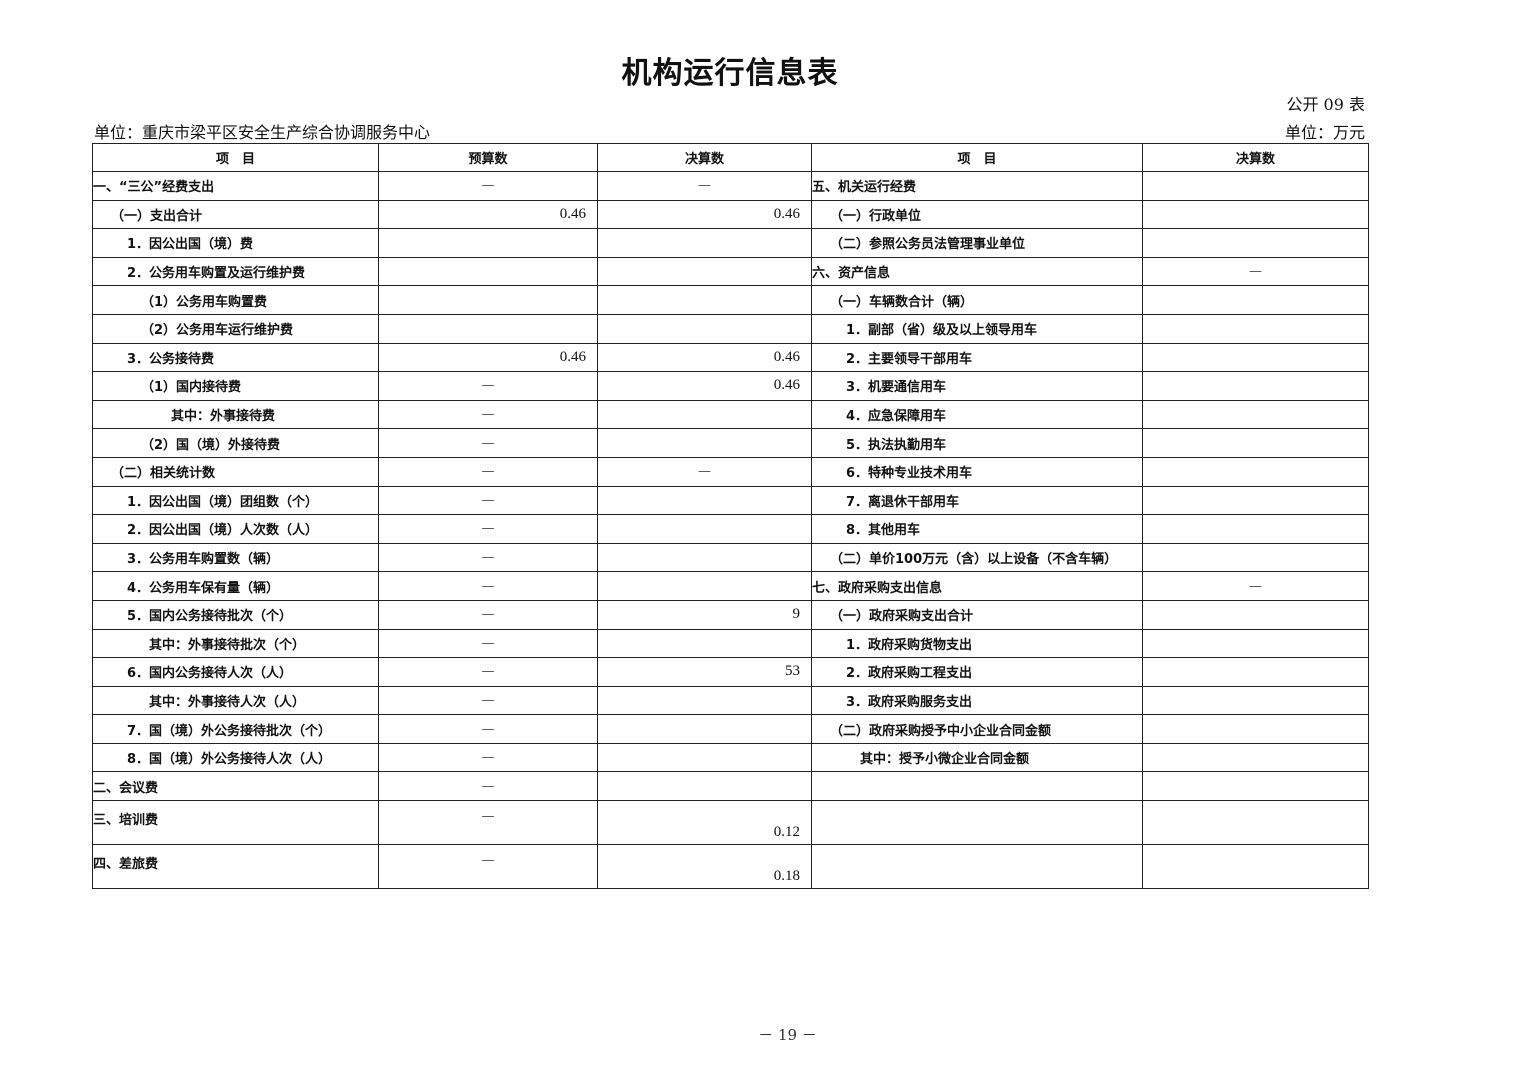 The height and width of the screenshot is (1069, 1515). Describe the element at coordinates (730, 471) in the screenshot. I see `table-row: （二）相关统计数 — —6．特种专业技术用车` at that location.